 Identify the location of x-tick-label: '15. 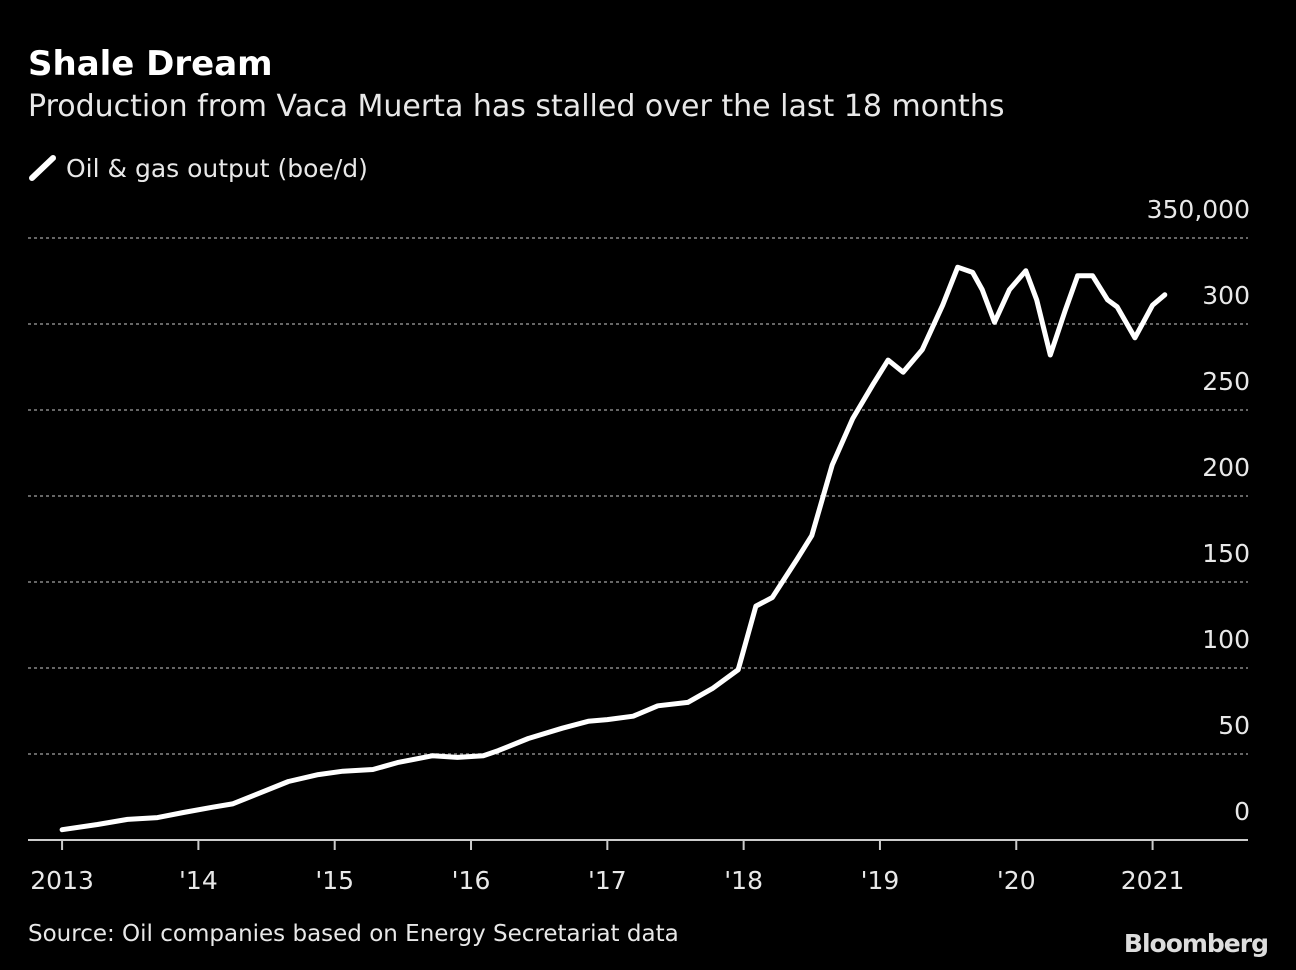
(334, 880).